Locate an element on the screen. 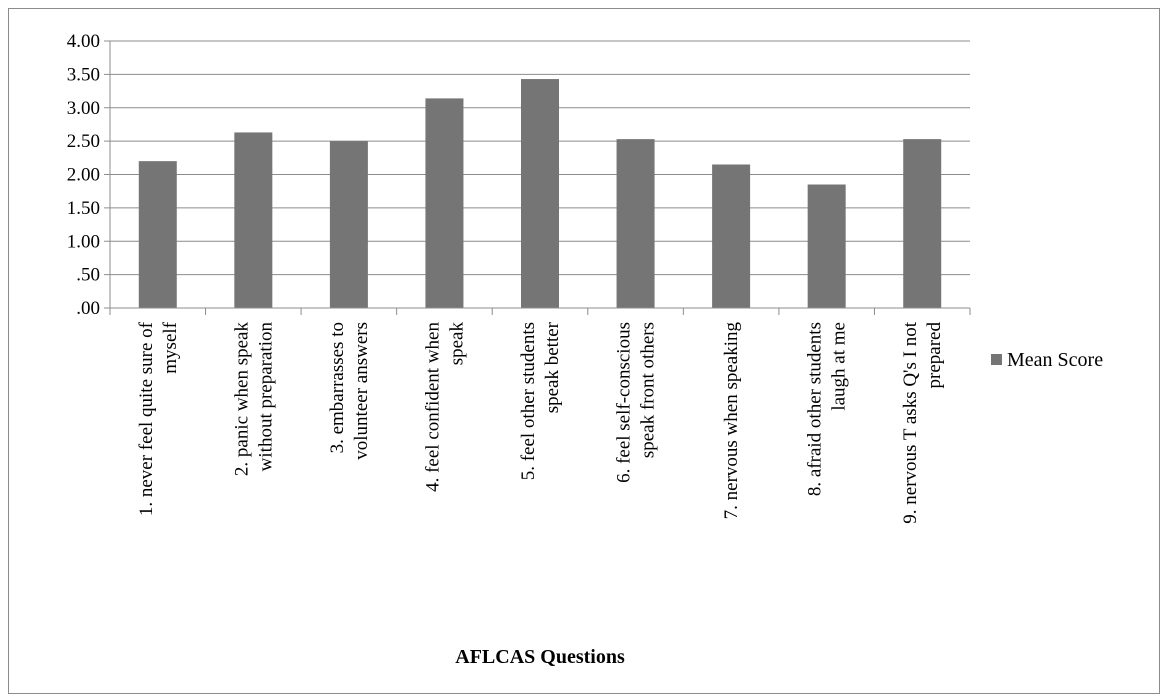 The height and width of the screenshot is (700, 1163). x-tick-label-line: 9. nervous T asks Q's I not is located at coordinates (910, 422).